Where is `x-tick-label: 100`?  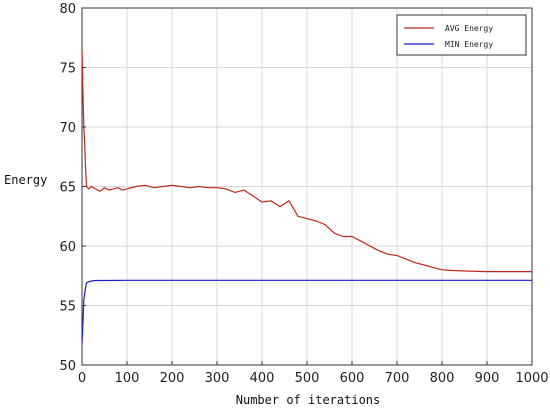
x-tick-label: 100 is located at coordinates (127, 378).